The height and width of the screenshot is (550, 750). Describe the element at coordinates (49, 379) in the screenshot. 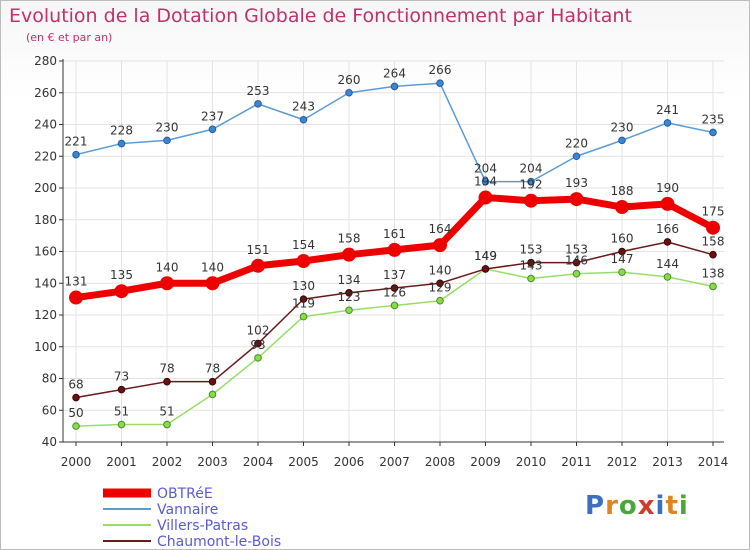

I see `y-tick-label: 80` at that location.